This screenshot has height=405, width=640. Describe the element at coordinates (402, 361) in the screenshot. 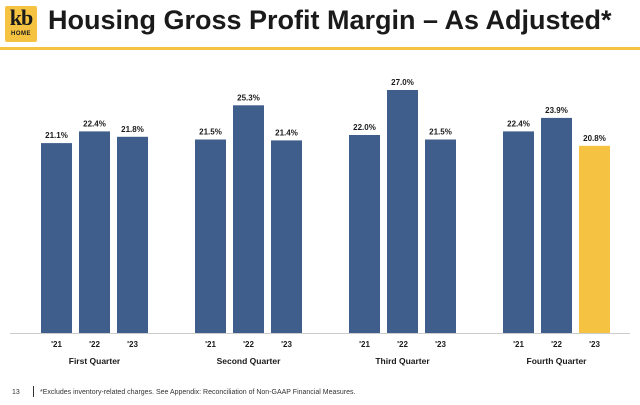

I see `group-label: Third Quarter` at that location.